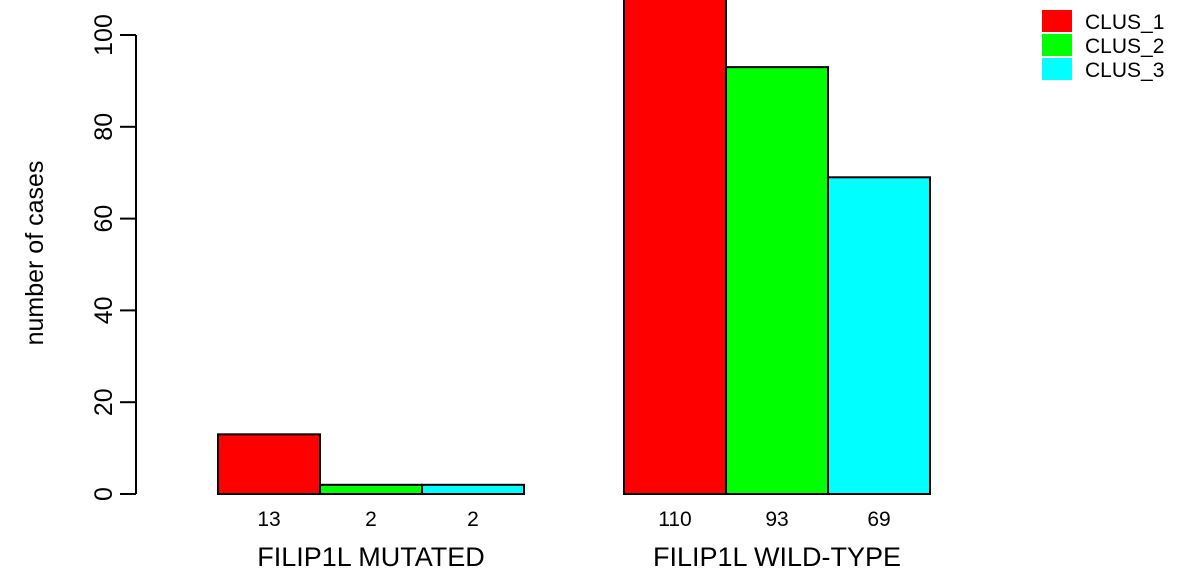  What do you see at coordinates (878, 519) in the screenshot?
I see `count-label: 69` at bounding box center [878, 519].